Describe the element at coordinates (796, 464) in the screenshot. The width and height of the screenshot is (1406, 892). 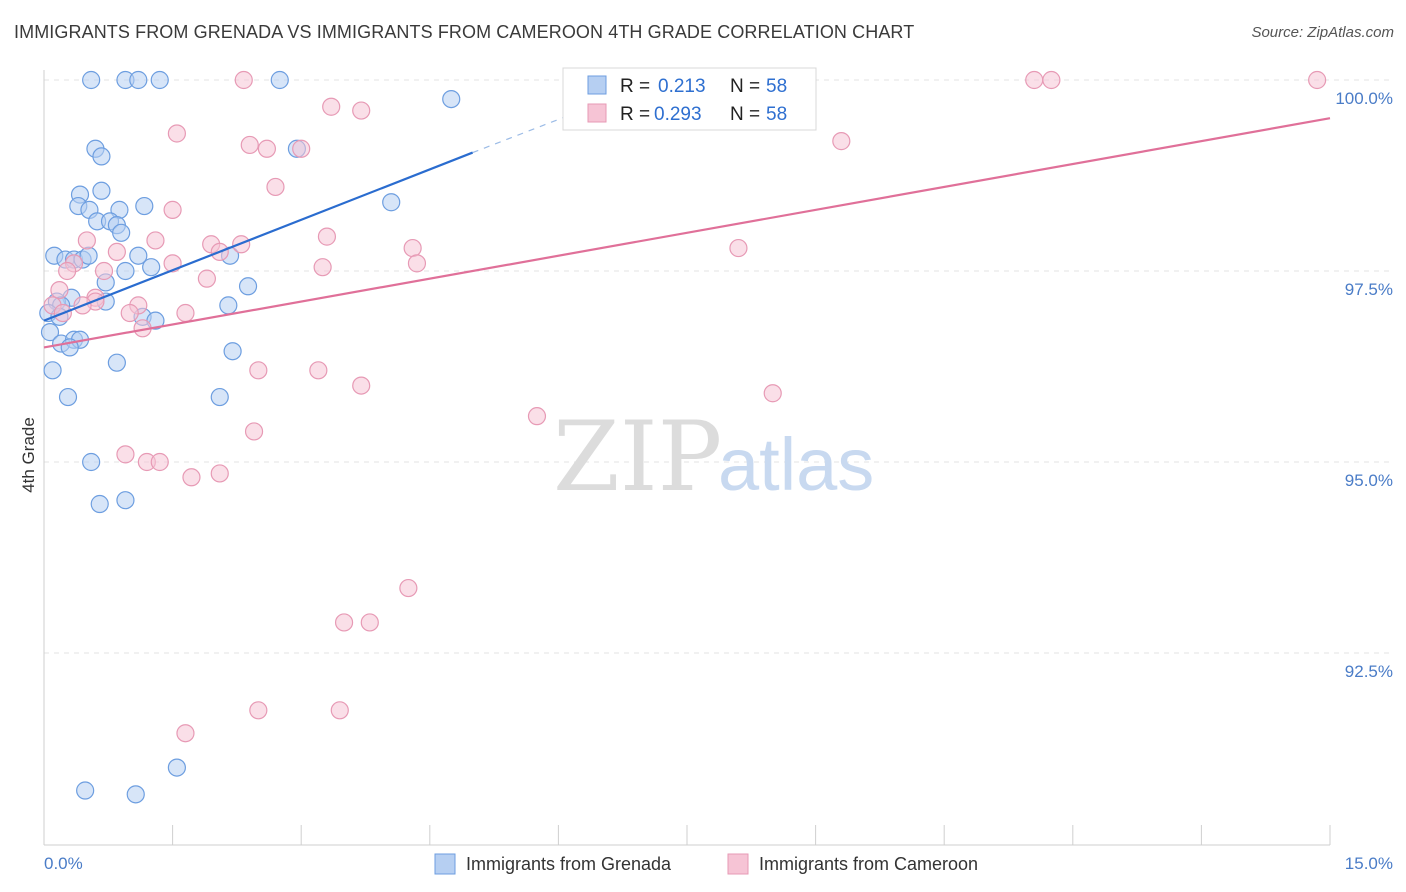
I see `watermark-atlas: atlas` at that location.